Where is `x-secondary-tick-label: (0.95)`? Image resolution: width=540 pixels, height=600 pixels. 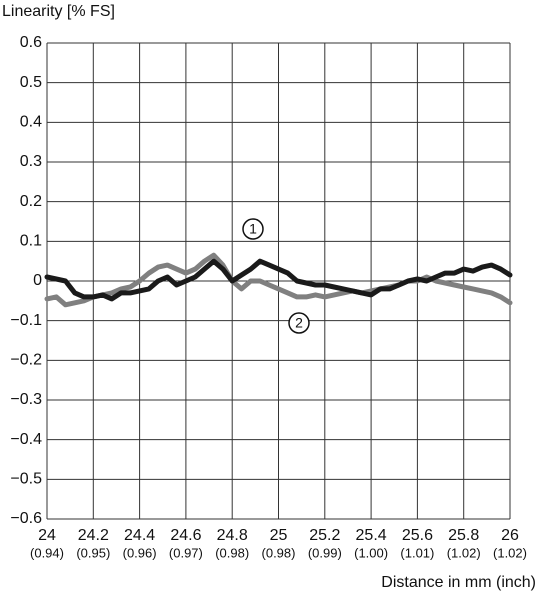
x-secondary-tick-label: (0.95) is located at coordinates (93, 552).